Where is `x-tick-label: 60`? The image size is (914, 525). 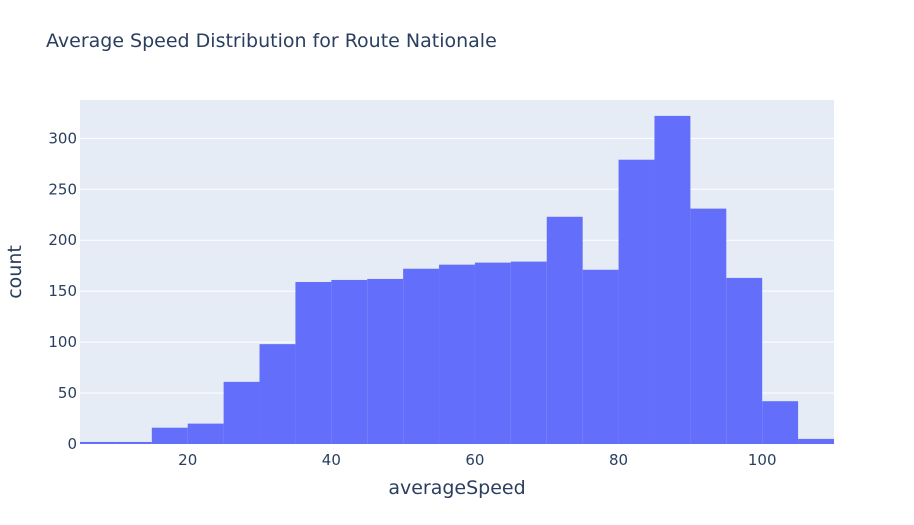
x-tick-label: 60 is located at coordinates (474, 460).